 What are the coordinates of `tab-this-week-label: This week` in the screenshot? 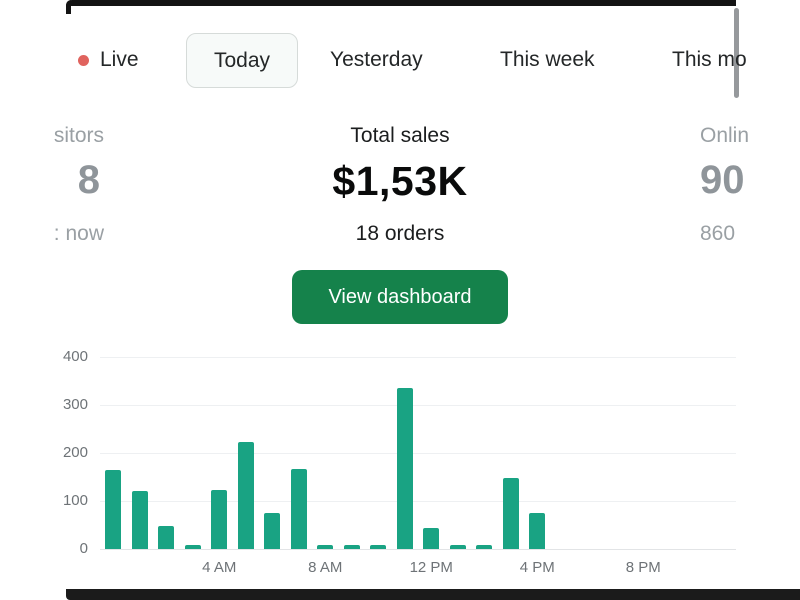 It's located at (547, 59).